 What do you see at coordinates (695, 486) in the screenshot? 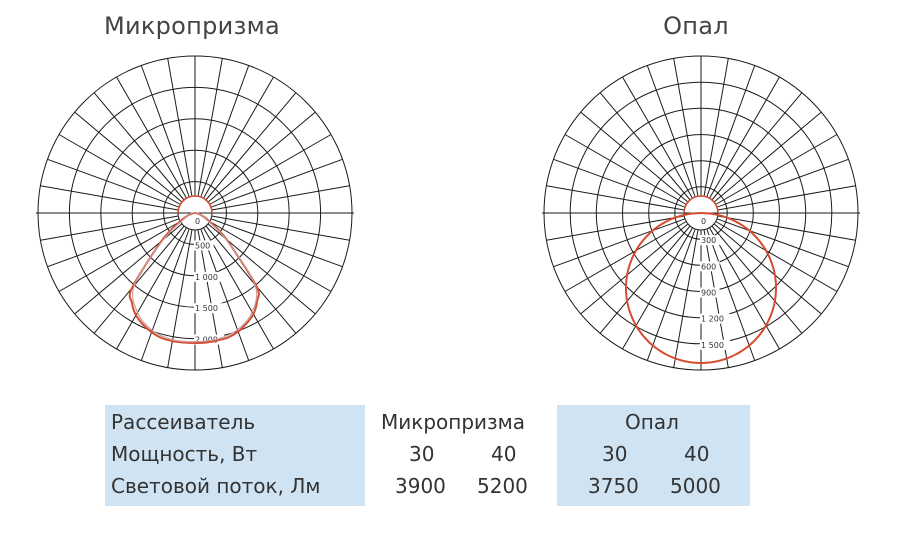
I see `opal-flux-5000: 5000` at bounding box center [695, 486].